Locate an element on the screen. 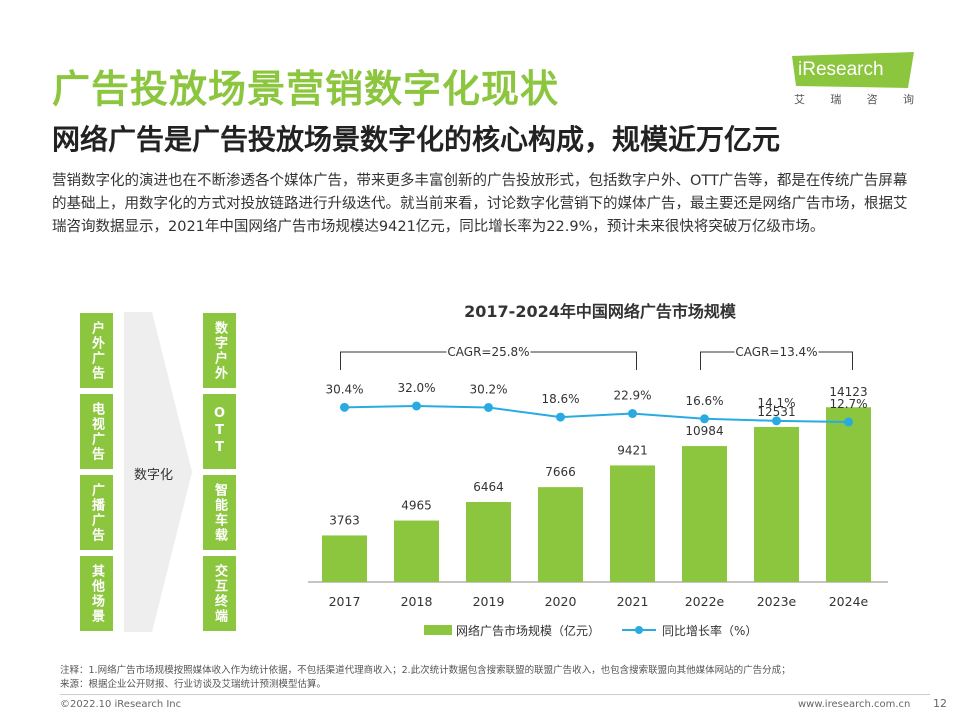  x-tick-label-2024e: 2024e is located at coordinates (849, 601).